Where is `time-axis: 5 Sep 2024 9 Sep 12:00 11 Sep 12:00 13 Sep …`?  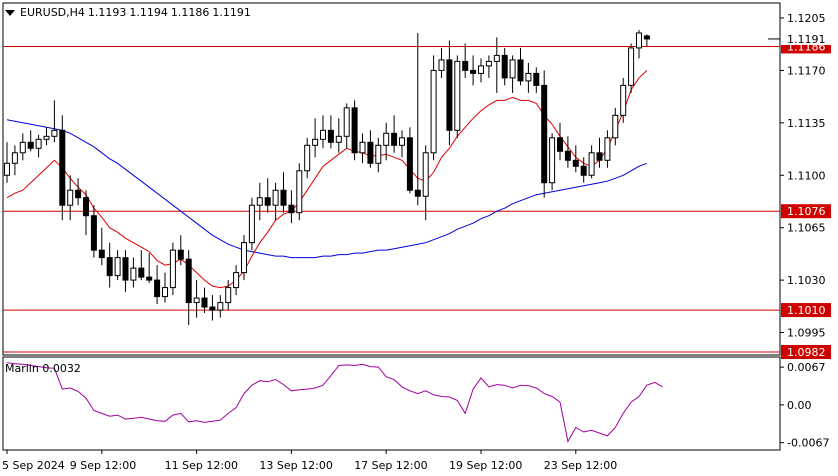
time-axis: 5 Sep 2024 9 Sep 12:00 11 Sep 12:00 13 Sep … is located at coordinates (309, 461).